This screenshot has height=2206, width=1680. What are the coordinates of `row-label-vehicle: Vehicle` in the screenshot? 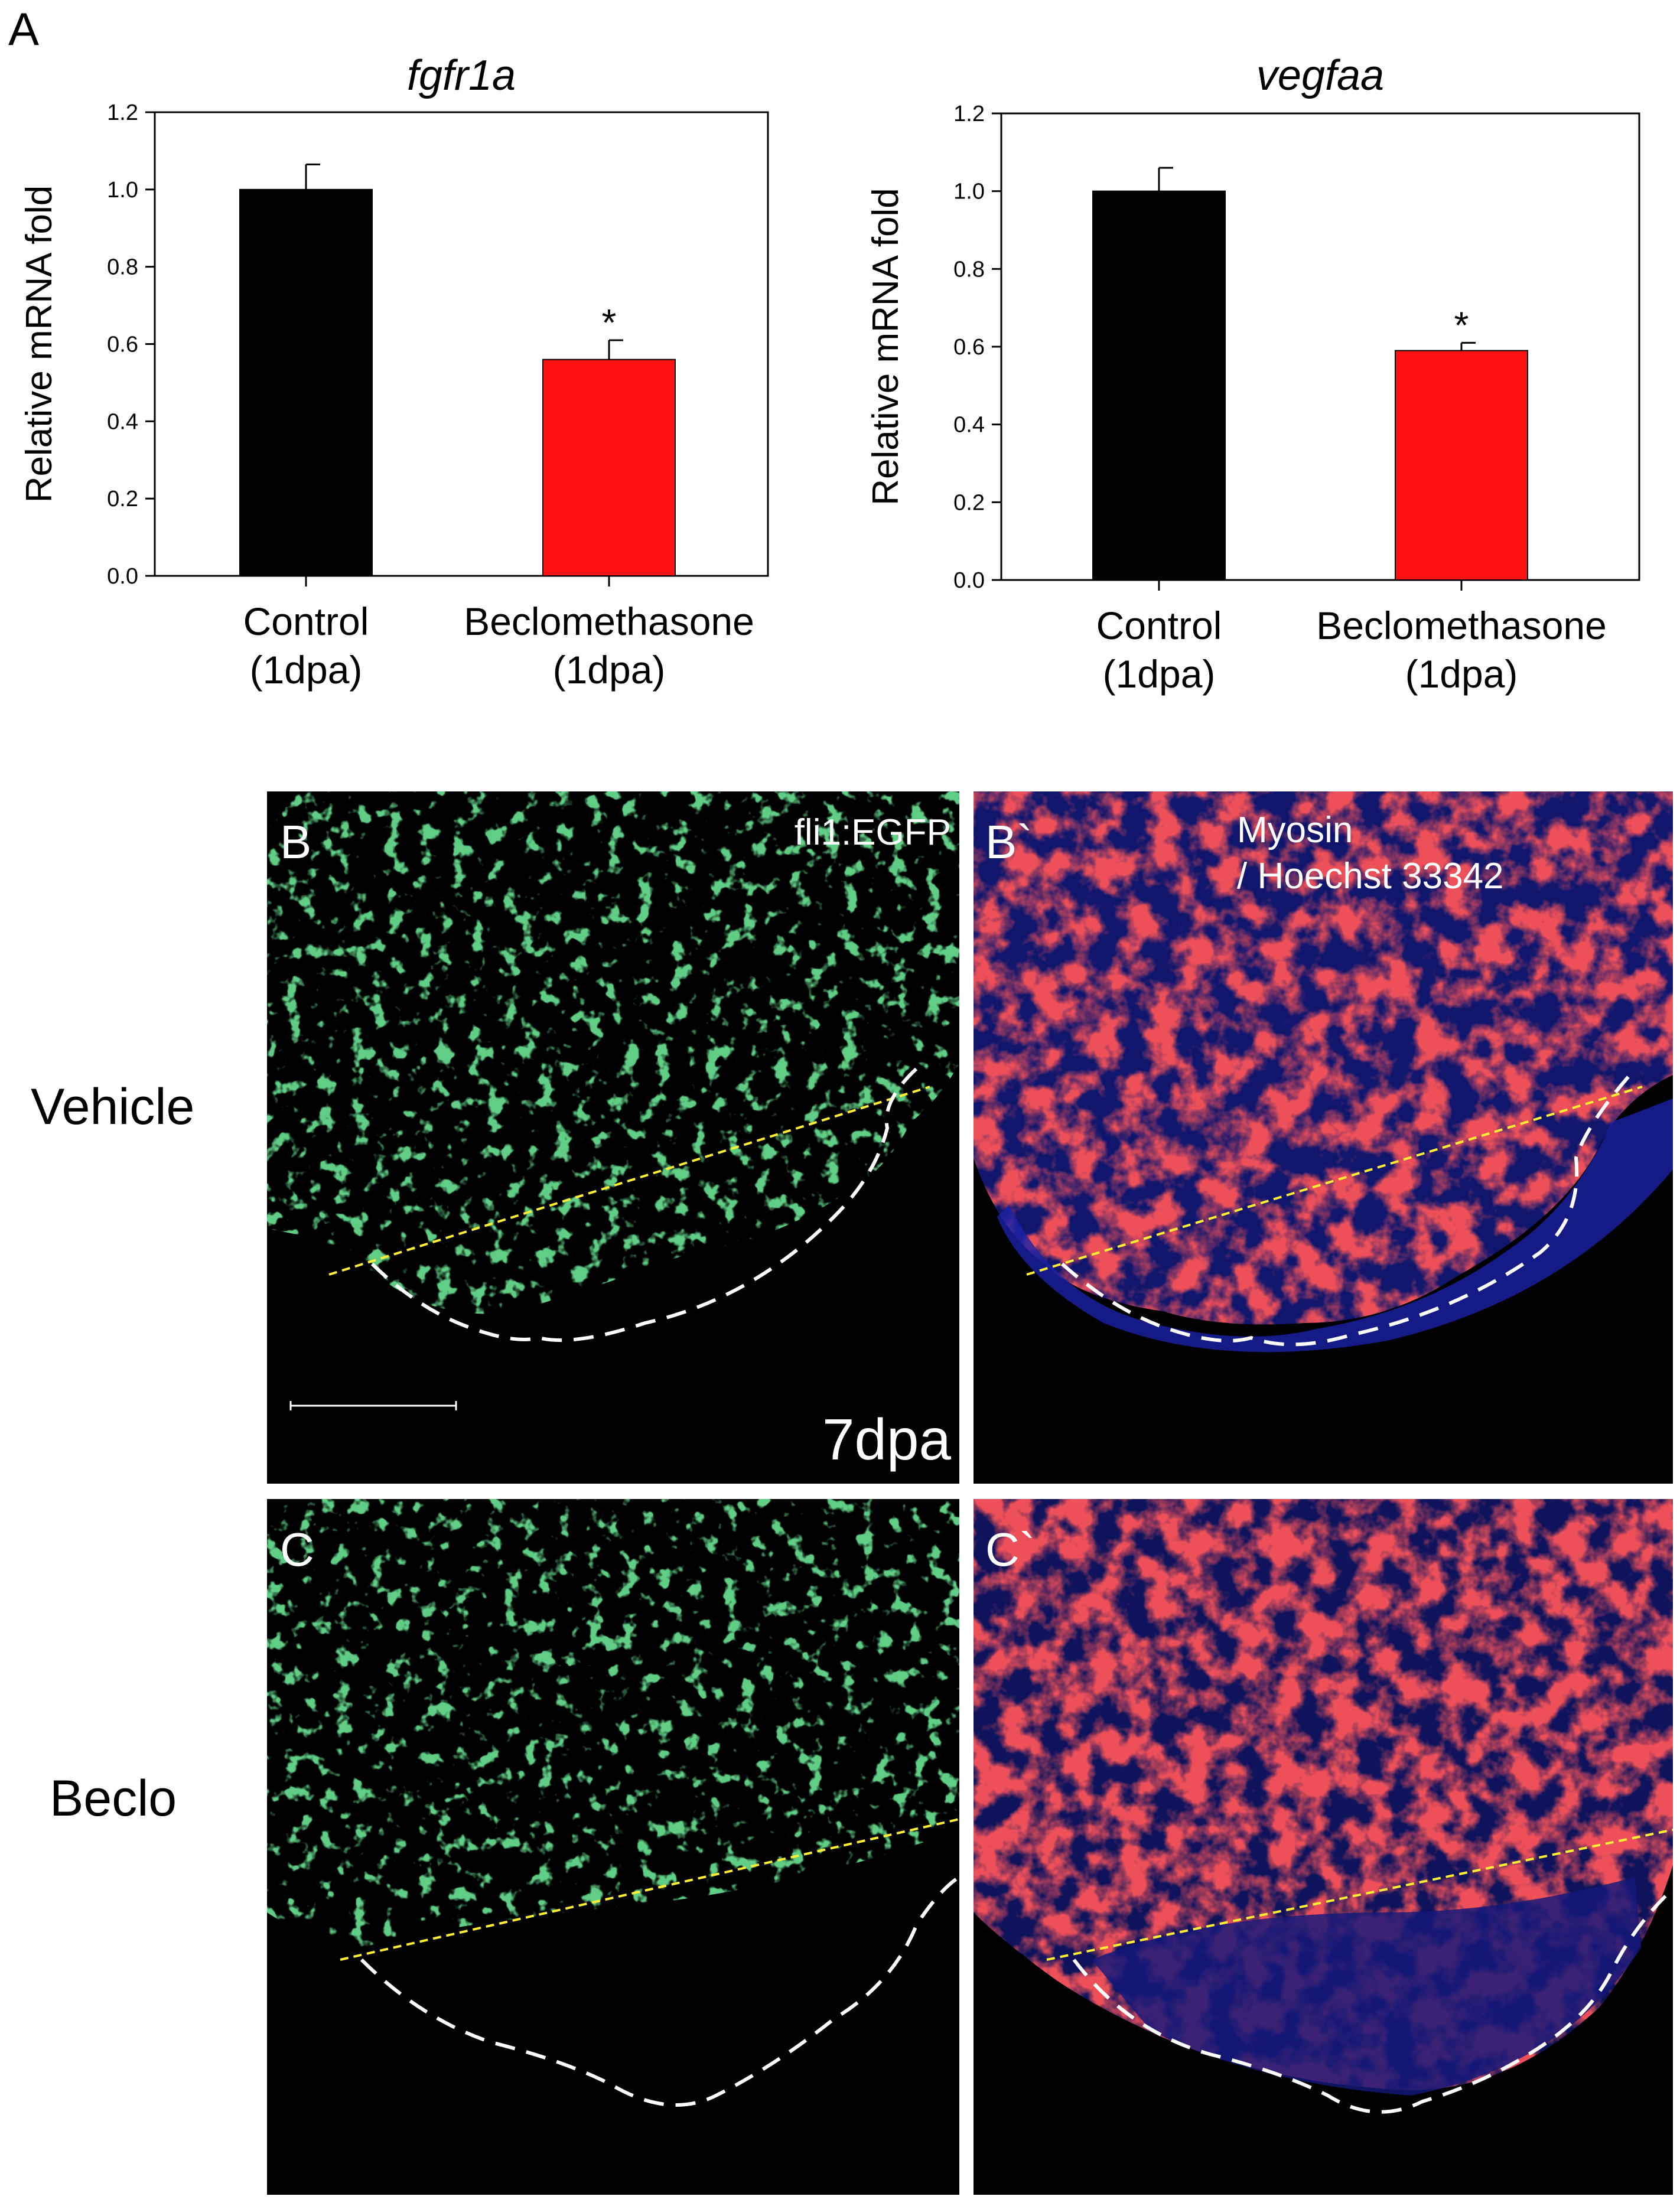 It's located at (113, 1106).